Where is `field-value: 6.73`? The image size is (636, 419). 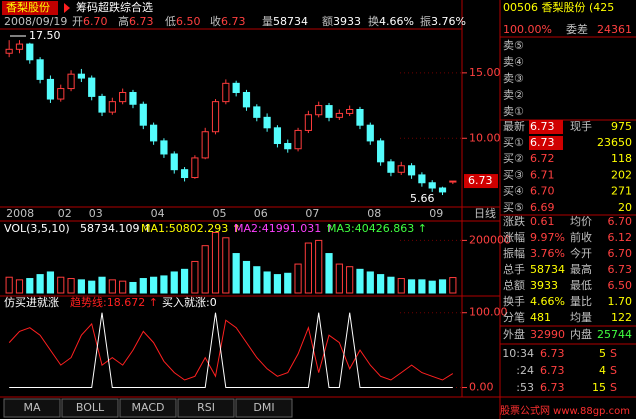
field-value: 6.73 is located at coordinates (233, 21).